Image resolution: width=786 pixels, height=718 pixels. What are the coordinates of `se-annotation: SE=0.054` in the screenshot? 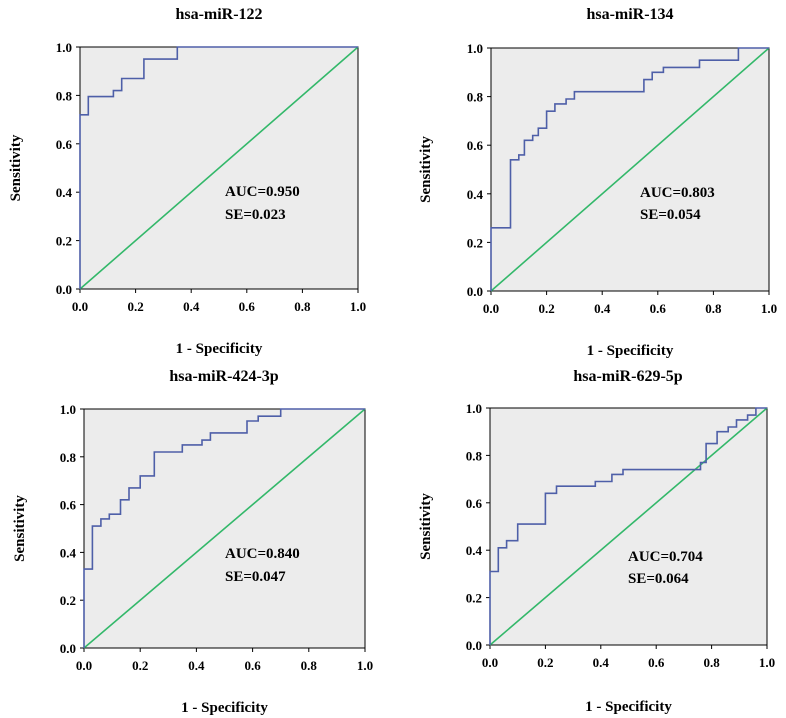 It's located at (670, 215).